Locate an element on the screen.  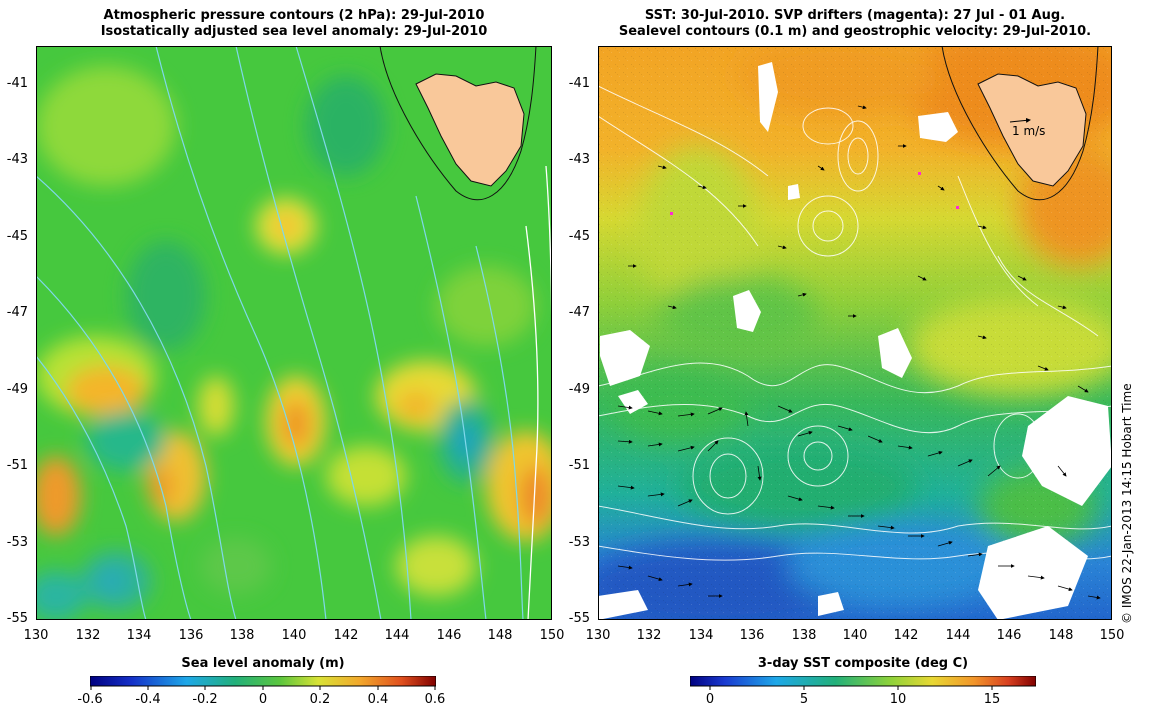
tasmania-shelf-contour is located at coordinates (458, 123).